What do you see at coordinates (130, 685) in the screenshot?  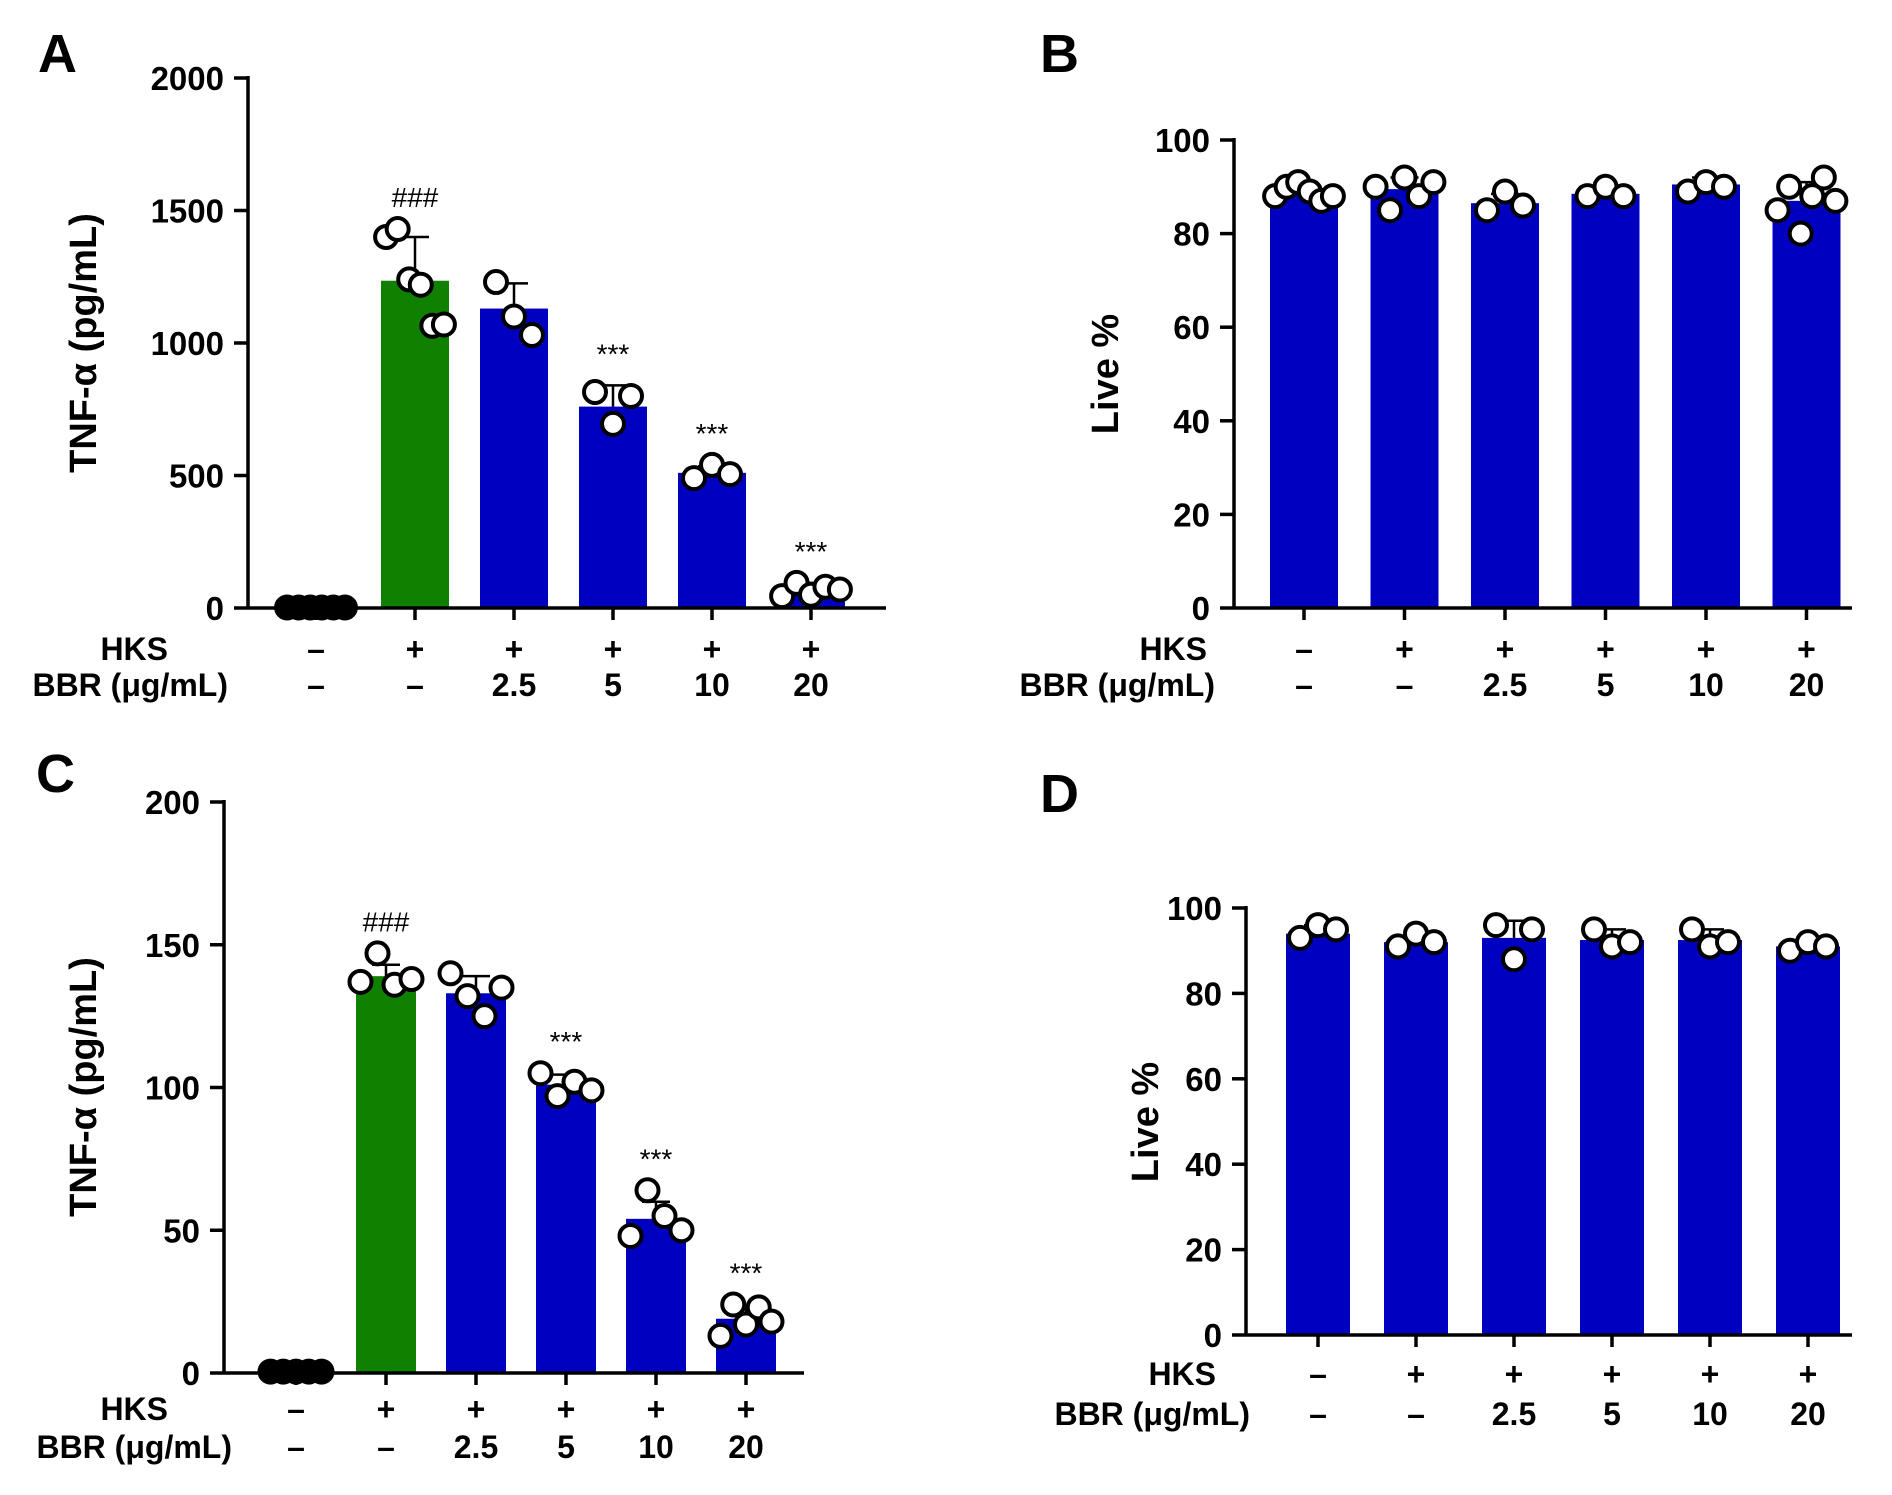 I see `row-label-bbr: BBR (μg/mL)` at bounding box center [130, 685].